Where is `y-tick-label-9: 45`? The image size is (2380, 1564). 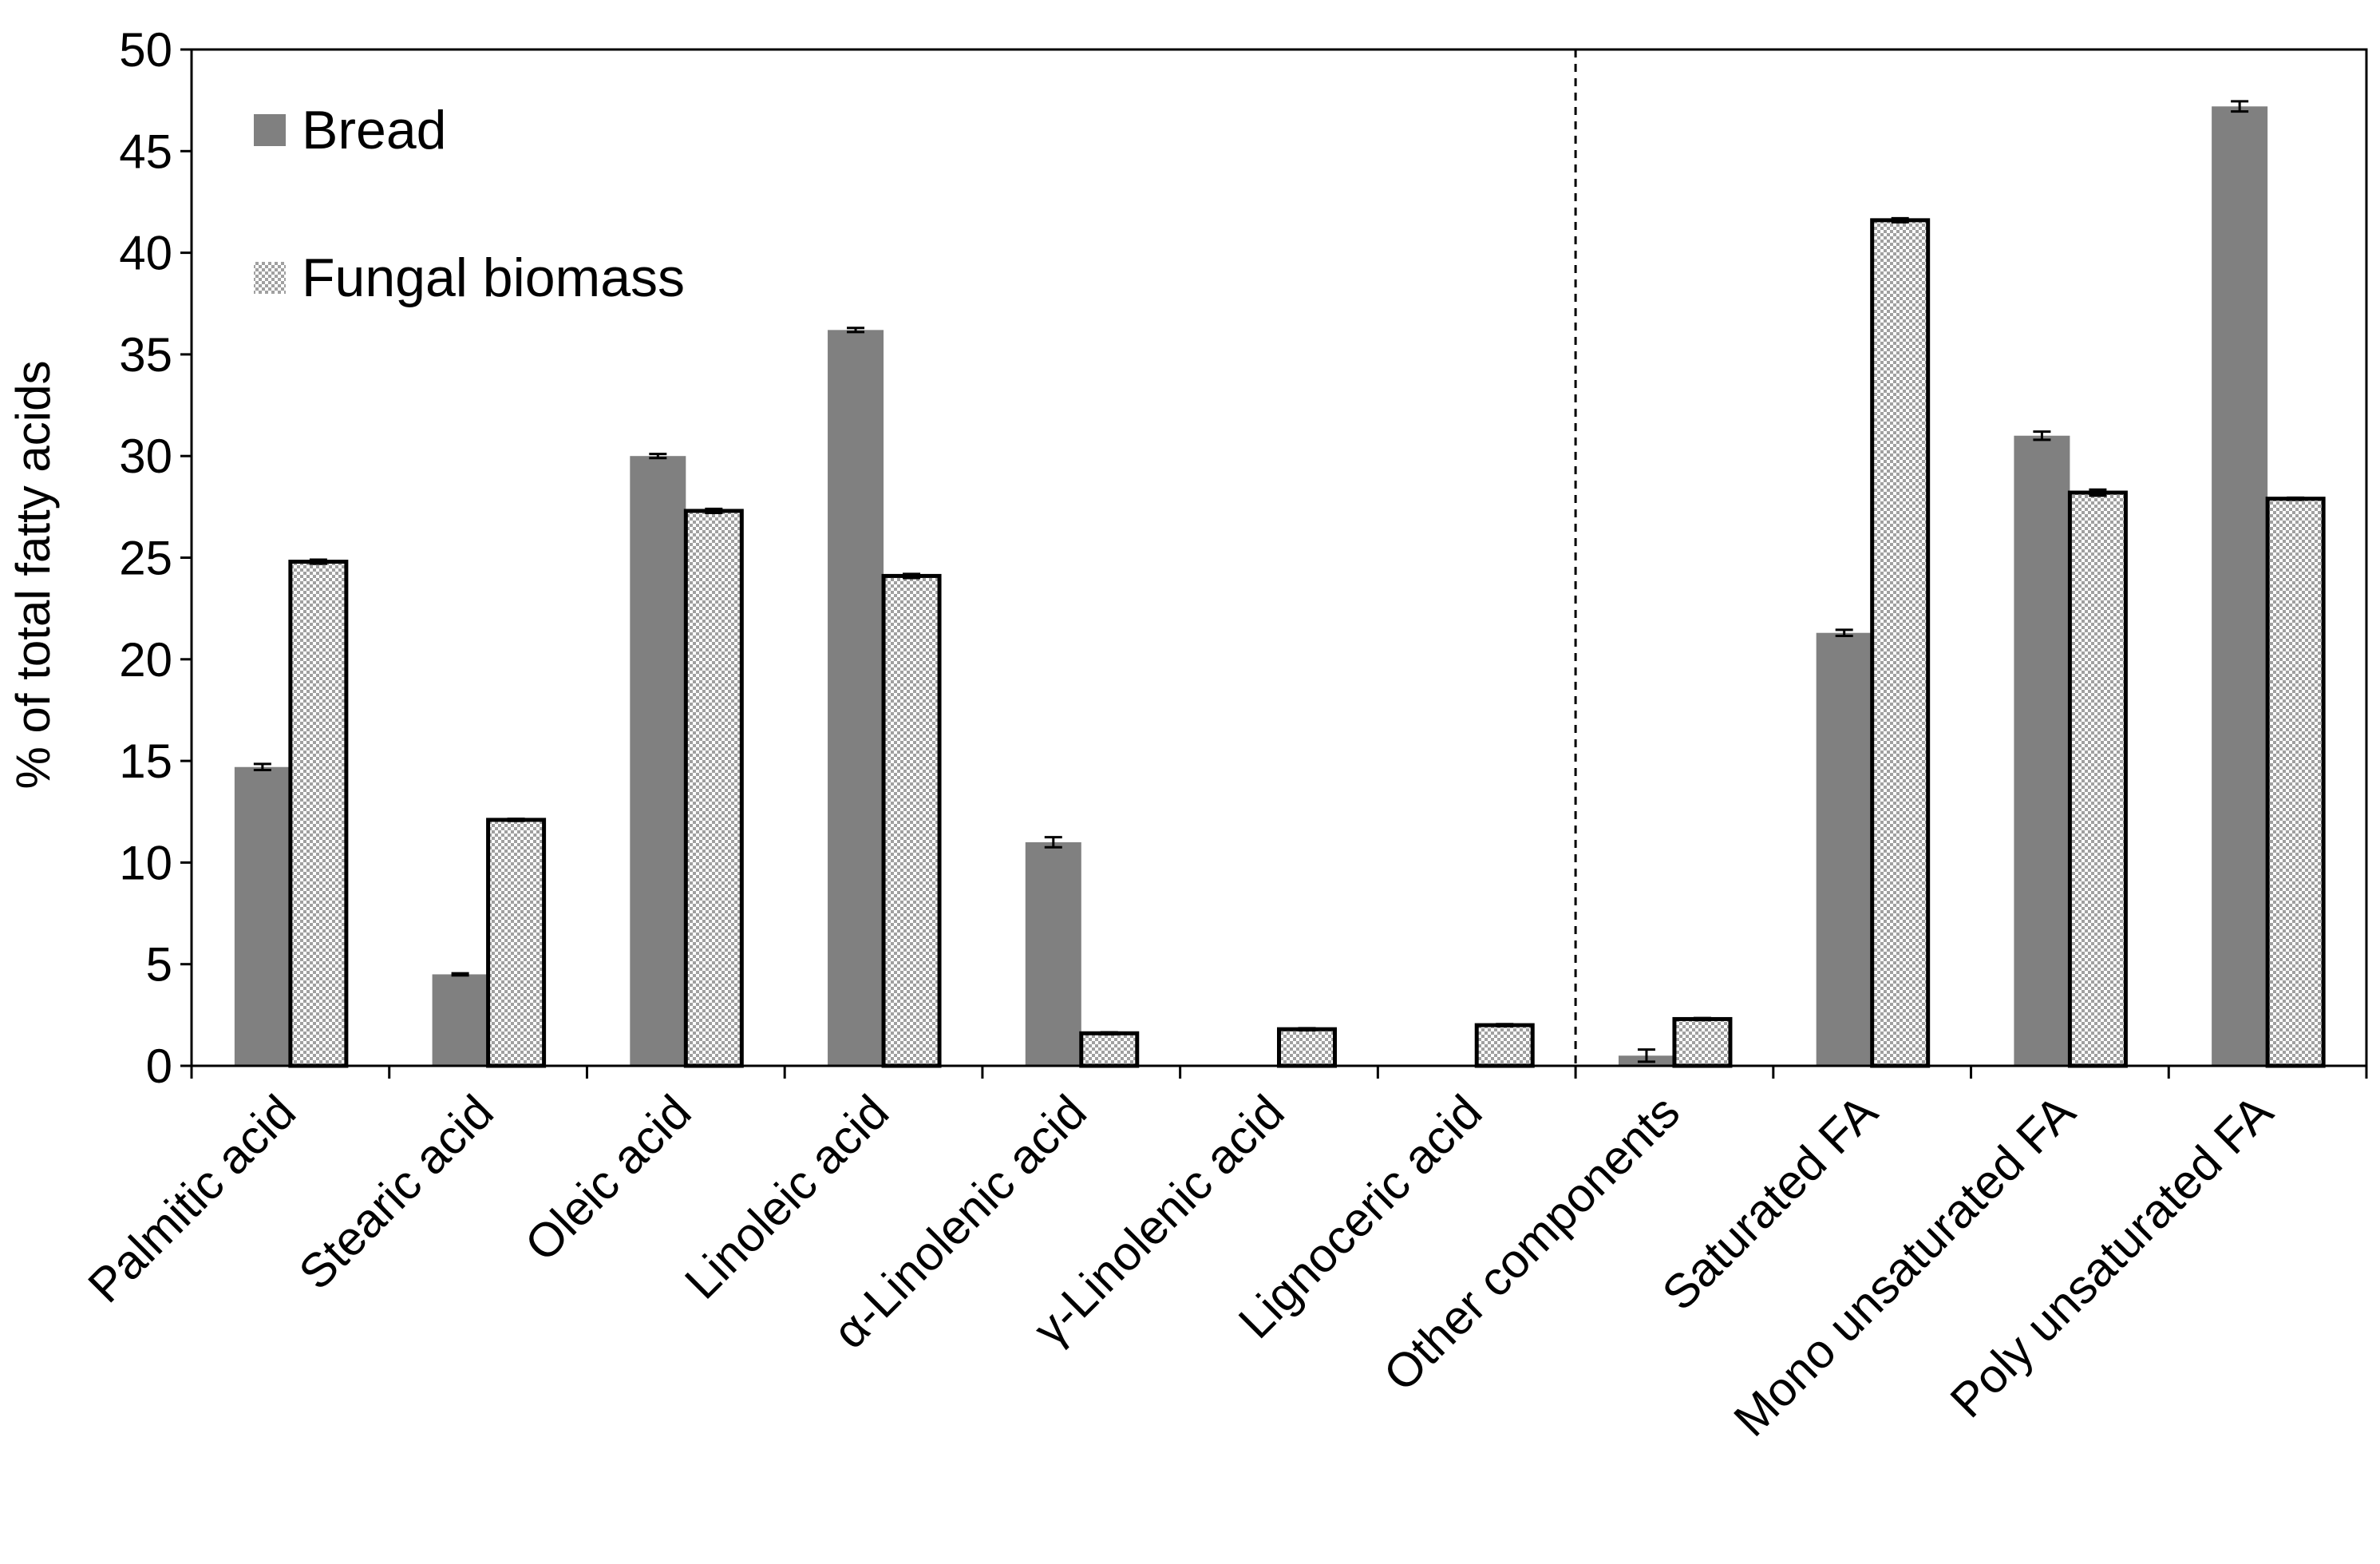
y-tick-label-9: 45 is located at coordinates (145, 151).